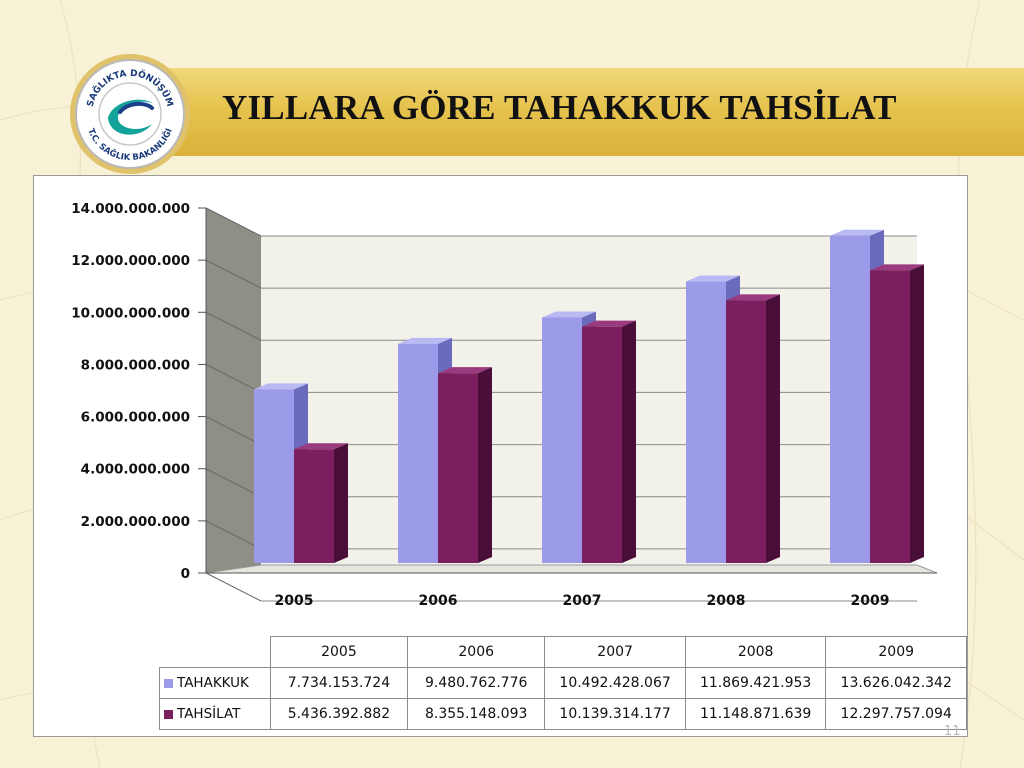  What do you see at coordinates (870, 601) in the screenshot?
I see `x-tick-label: 2009` at bounding box center [870, 601].